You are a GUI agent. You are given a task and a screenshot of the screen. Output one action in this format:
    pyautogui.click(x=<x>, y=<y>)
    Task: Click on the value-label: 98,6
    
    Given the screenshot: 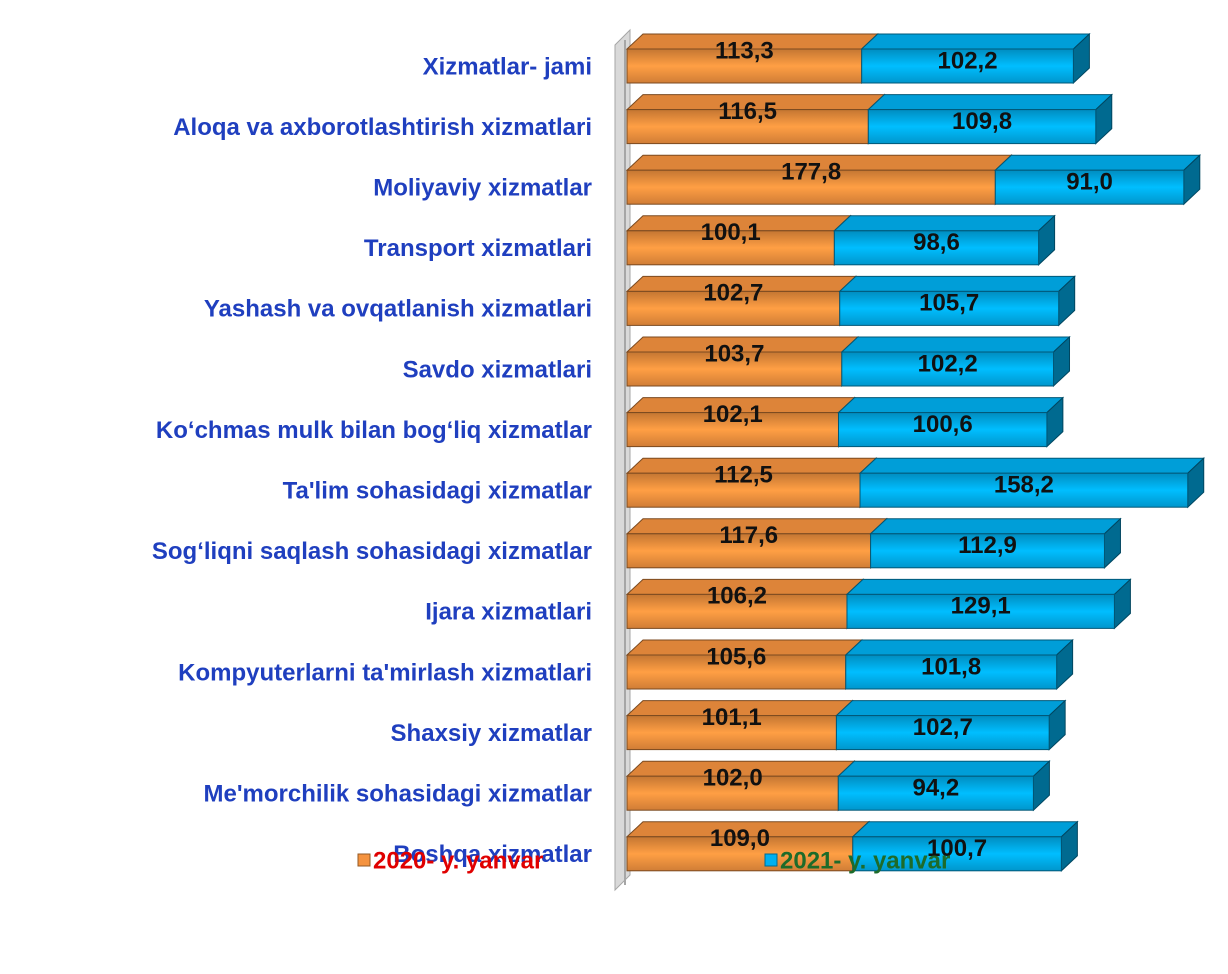 What is the action you would take?
    pyautogui.click(x=936, y=242)
    